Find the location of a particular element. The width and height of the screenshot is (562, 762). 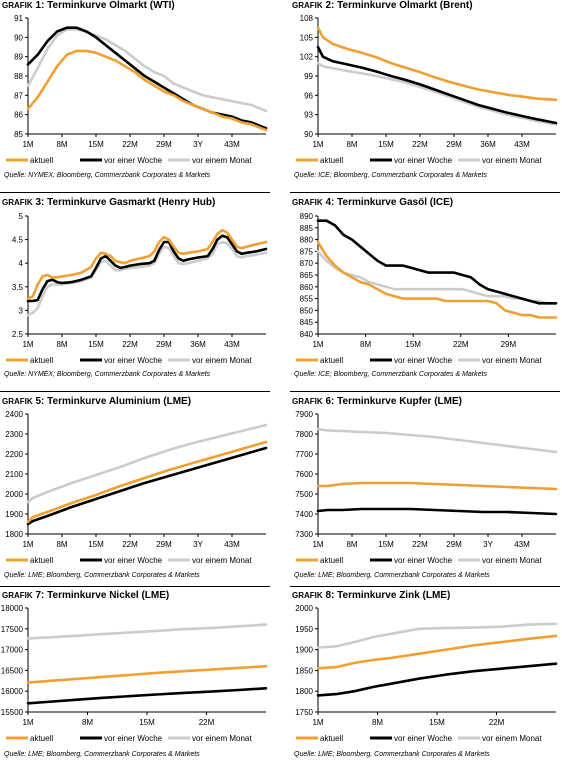

y-tick-label: 1850 is located at coordinates (304, 670).